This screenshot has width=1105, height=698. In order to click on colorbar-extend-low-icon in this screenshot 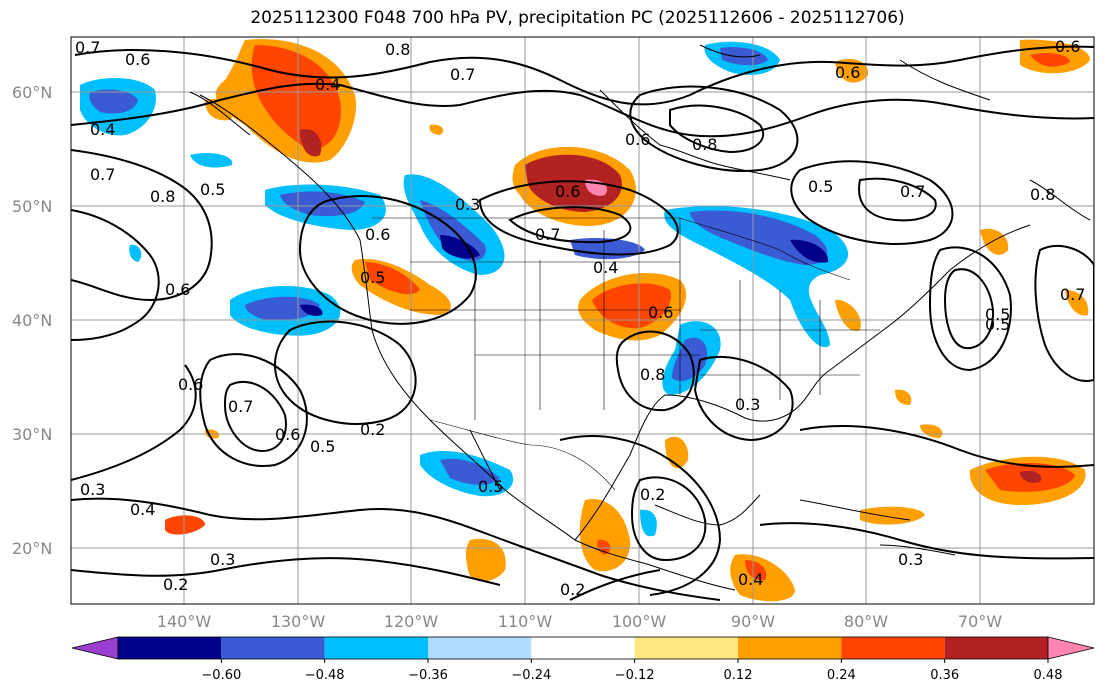, I will do `click(95, 648)`.